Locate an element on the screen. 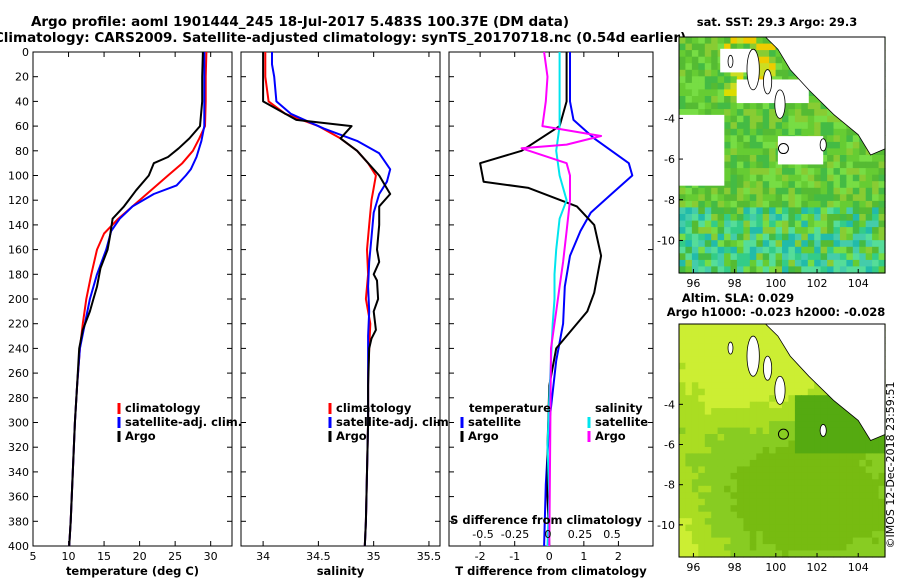 The width and height of the screenshot is (900, 580). island is located at coordinates (823, 145).